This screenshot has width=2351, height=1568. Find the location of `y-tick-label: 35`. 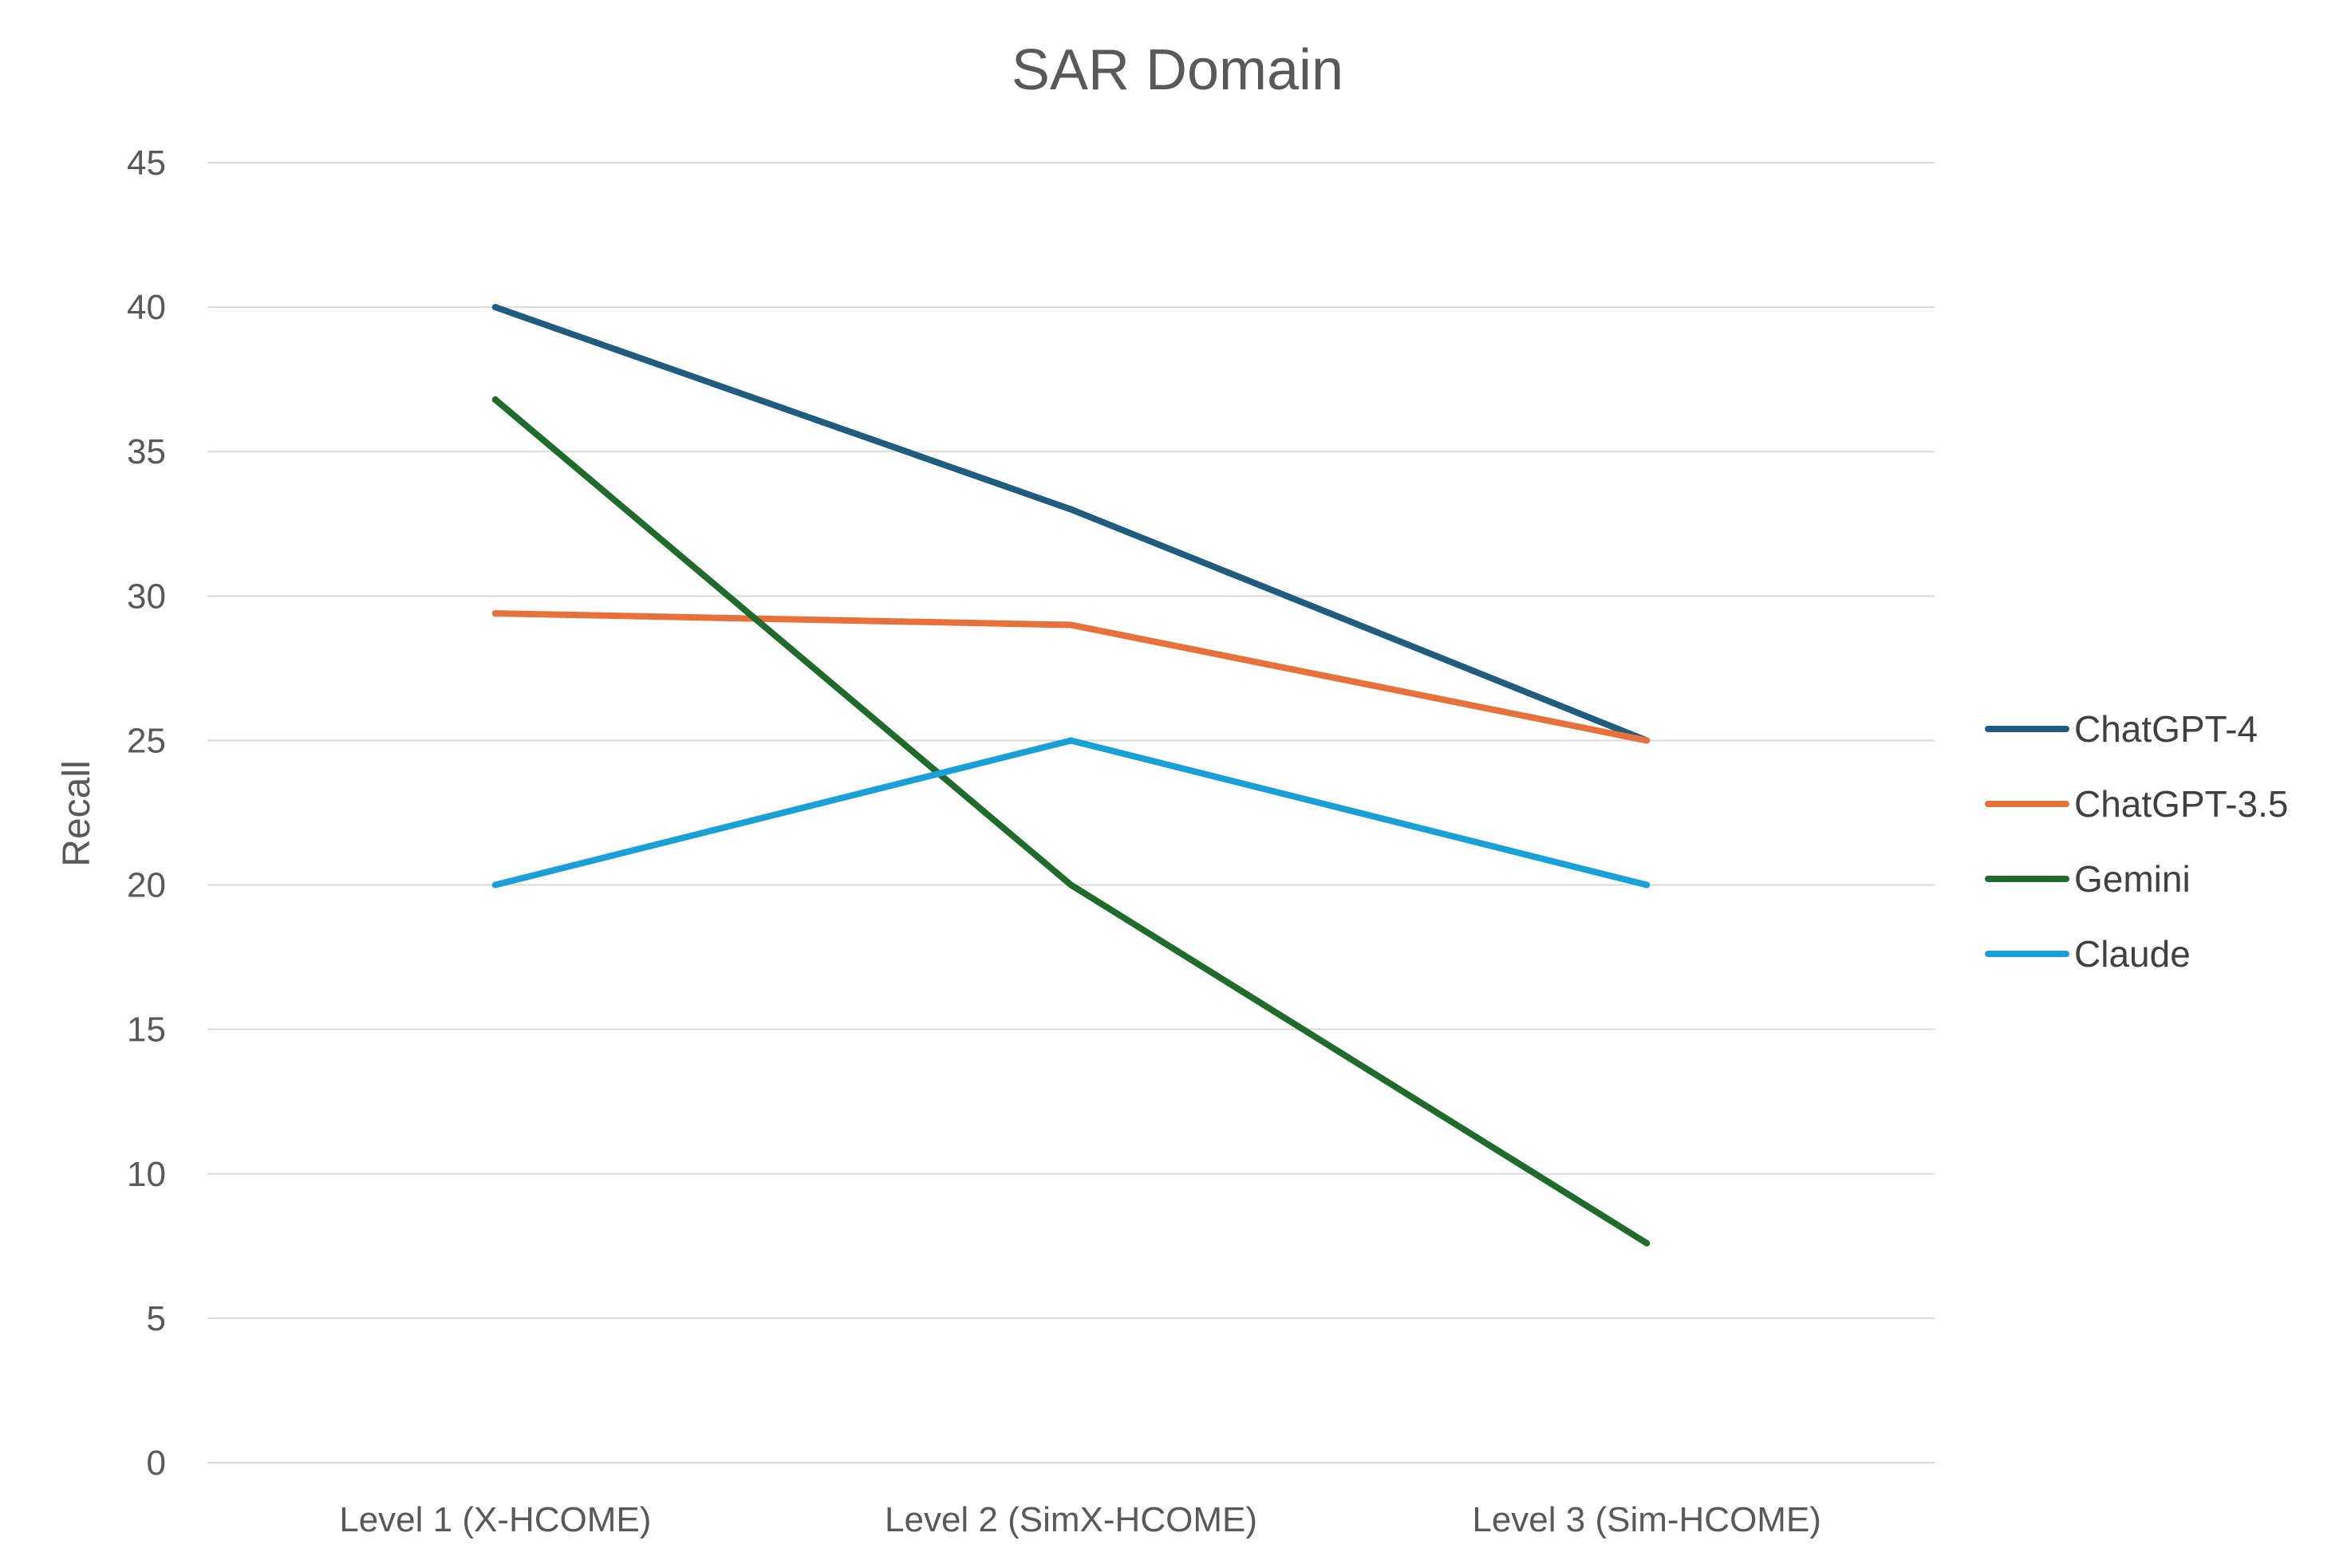

y-tick-label: 35 is located at coordinates (146, 451).